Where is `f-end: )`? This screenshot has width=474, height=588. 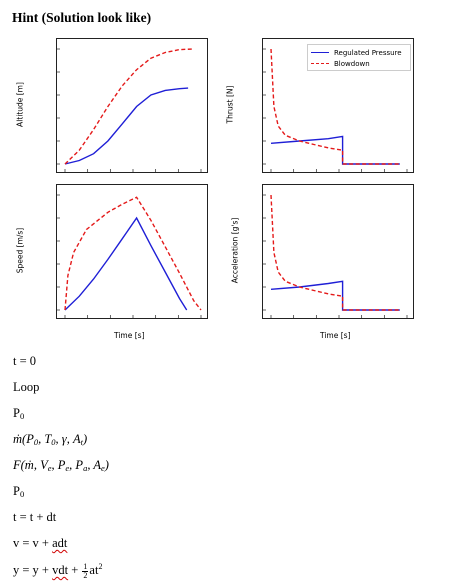
f-end: ) is located at coordinates (106, 465).